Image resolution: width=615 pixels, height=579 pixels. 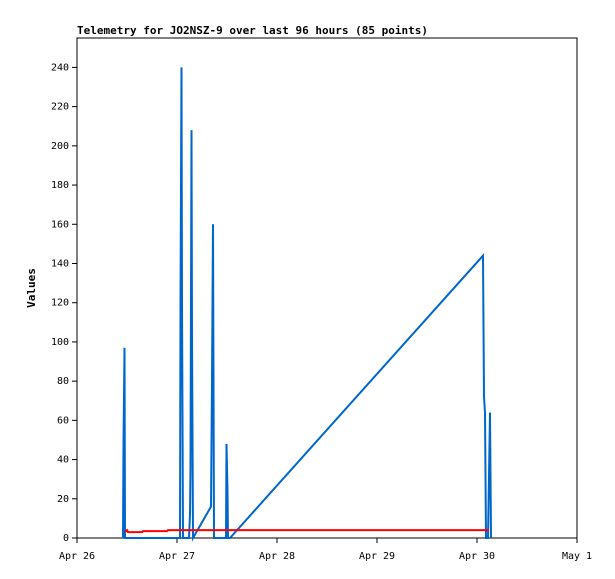 I want to click on y-tick-label: 20, so click(x=63, y=499).